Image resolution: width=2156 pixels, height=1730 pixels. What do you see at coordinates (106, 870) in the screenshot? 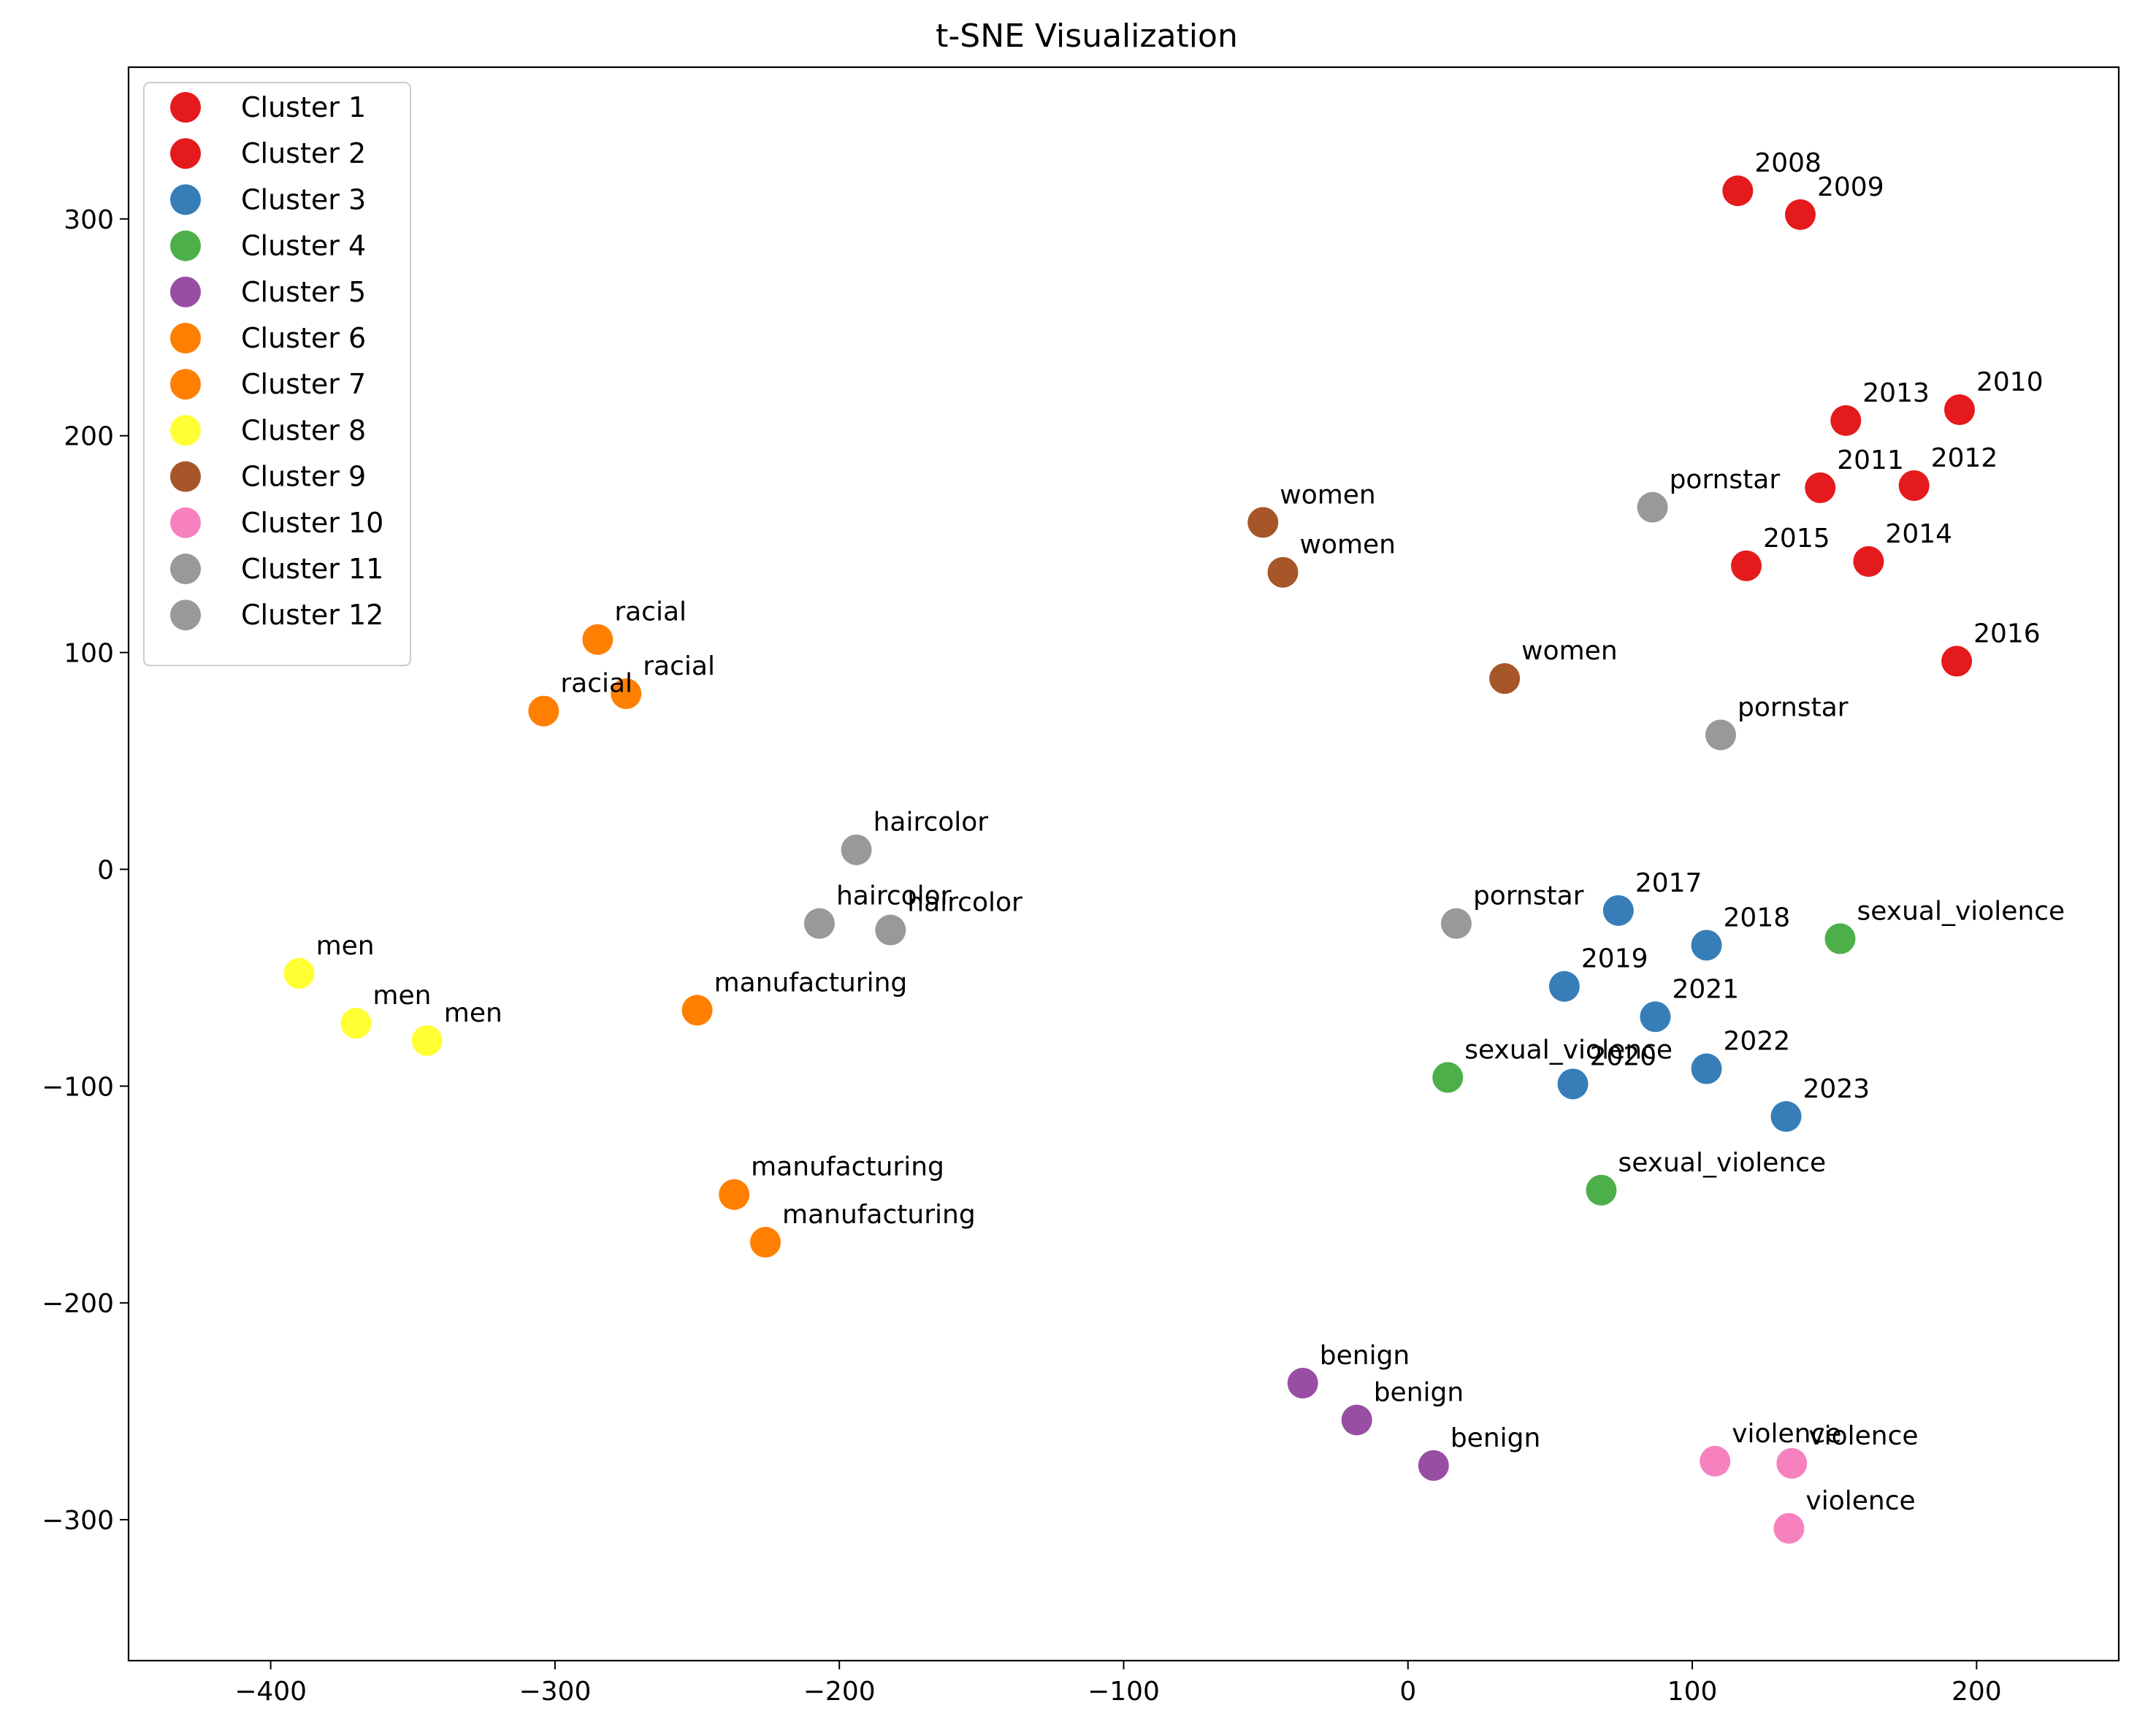
I see `y-tick-label: 0` at bounding box center [106, 870].